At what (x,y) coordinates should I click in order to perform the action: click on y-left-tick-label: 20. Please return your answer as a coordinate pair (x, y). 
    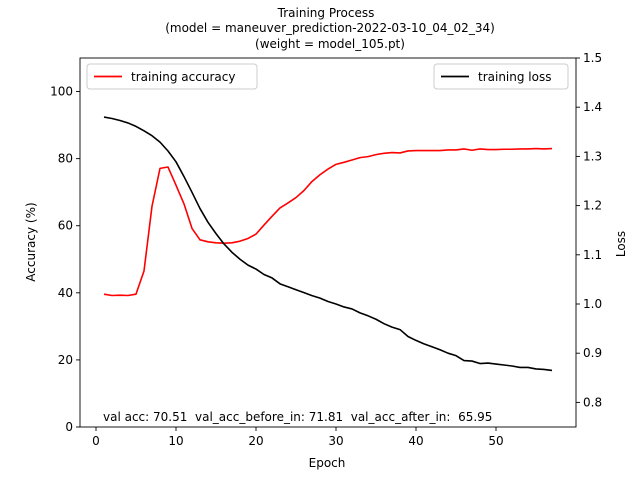
    Looking at the image, I should click on (65, 360).